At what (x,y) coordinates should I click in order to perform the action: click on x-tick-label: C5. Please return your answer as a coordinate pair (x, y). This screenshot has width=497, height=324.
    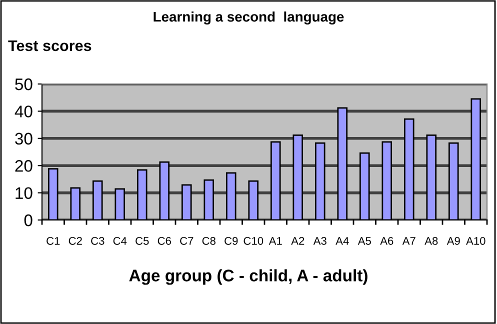
    Looking at the image, I should click on (142, 240).